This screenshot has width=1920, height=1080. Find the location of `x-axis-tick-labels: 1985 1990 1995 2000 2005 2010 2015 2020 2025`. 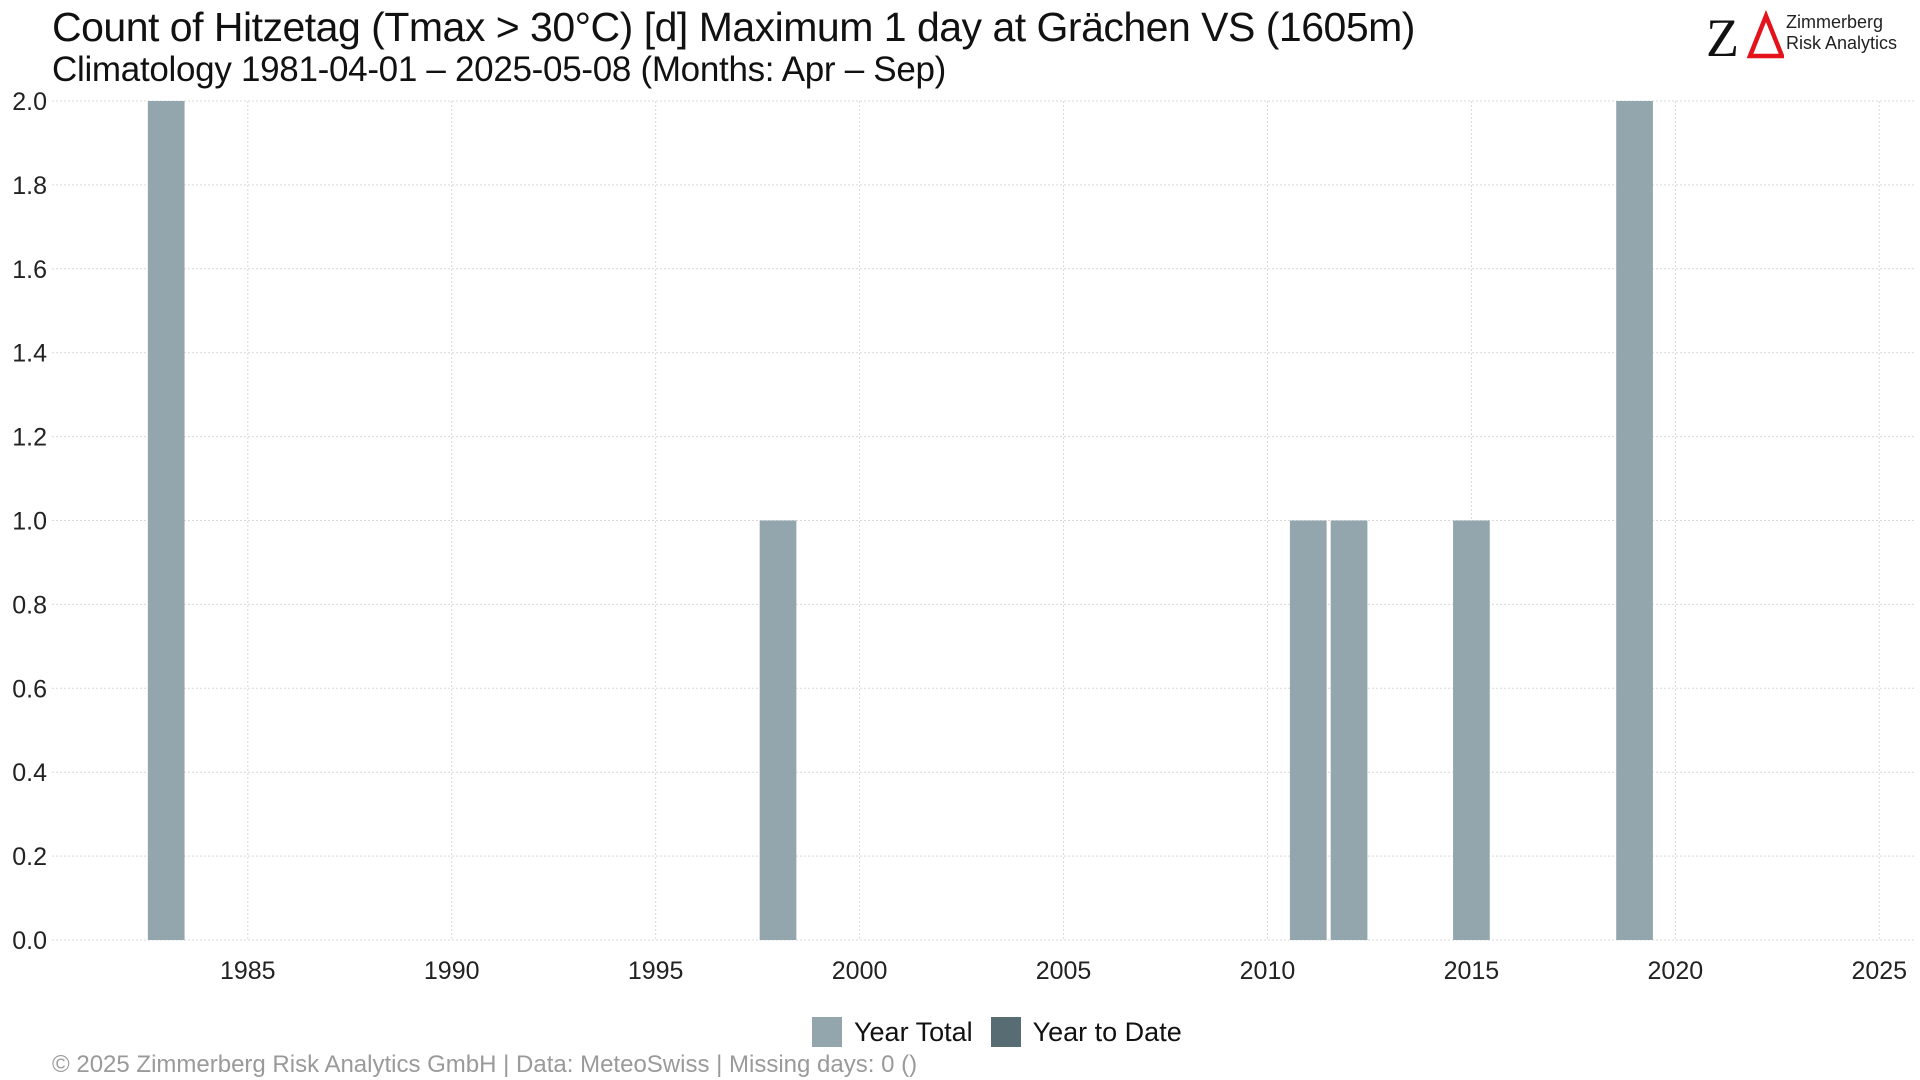

x-axis-tick-labels: 1985 1990 1995 2000 2005 2010 2015 2020 2025 is located at coordinates (1063, 971).